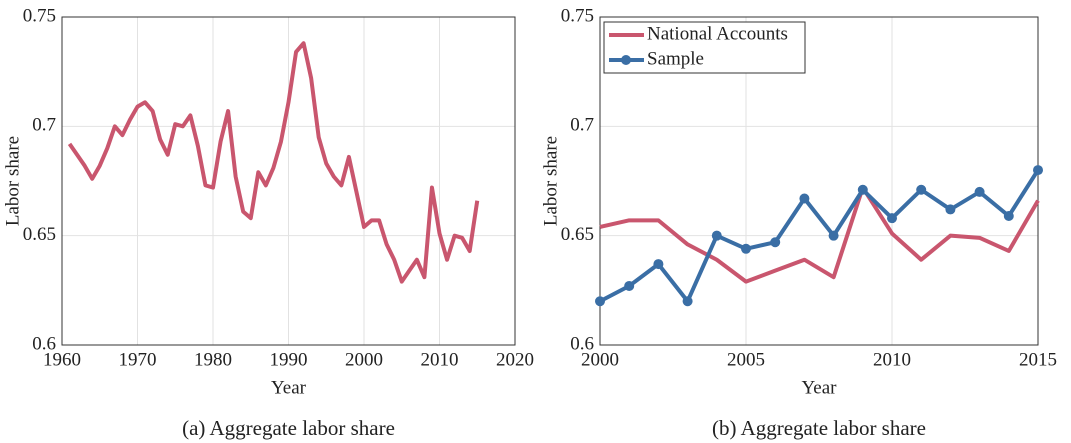  I want to click on legend-label: Sample, so click(675, 58).